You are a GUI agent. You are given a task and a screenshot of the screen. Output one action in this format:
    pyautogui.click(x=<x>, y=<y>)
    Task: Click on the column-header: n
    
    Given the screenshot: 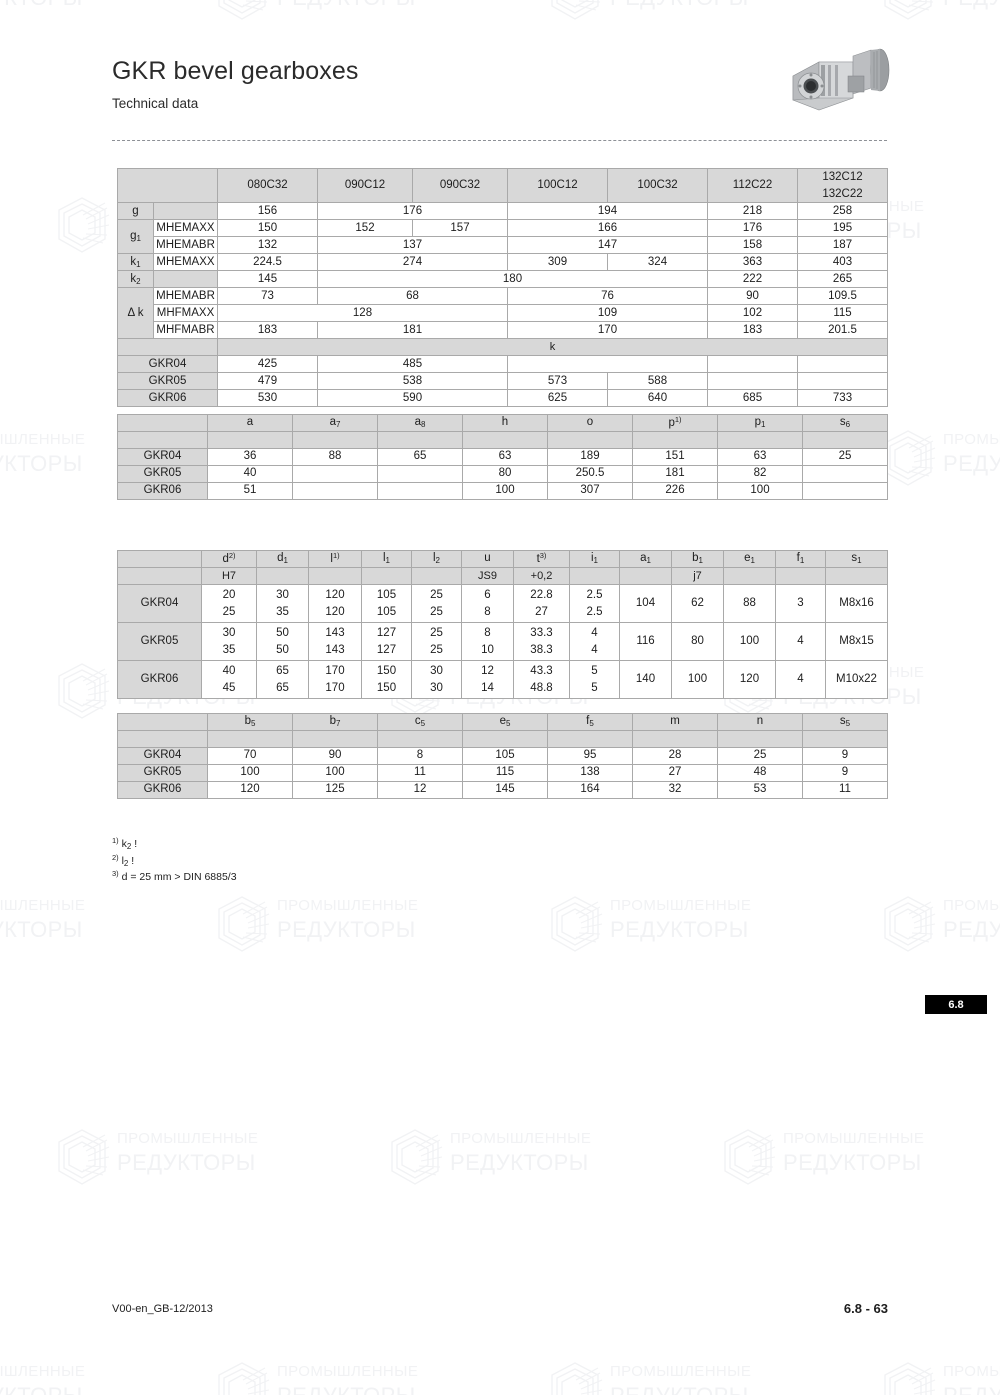 What is the action you would take?
    pyautogui.click(x=760, y=722)
    